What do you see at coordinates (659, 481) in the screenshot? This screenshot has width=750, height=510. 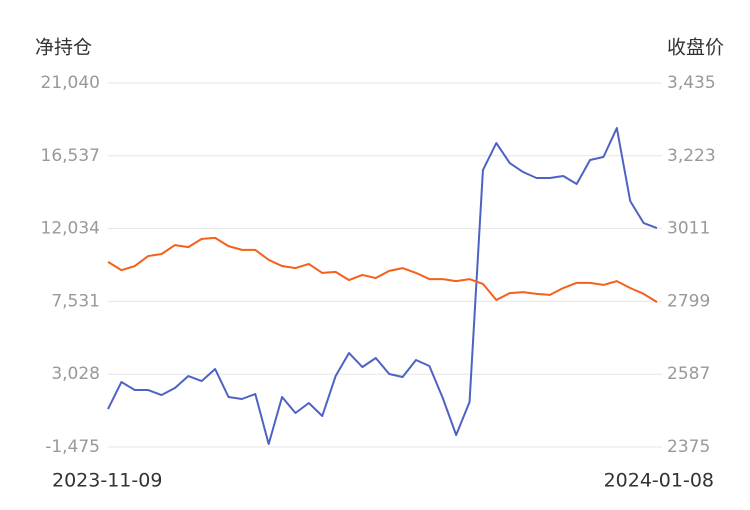 I see `x-tick-label: 2024-01-08` at bounding box center [659, 481].